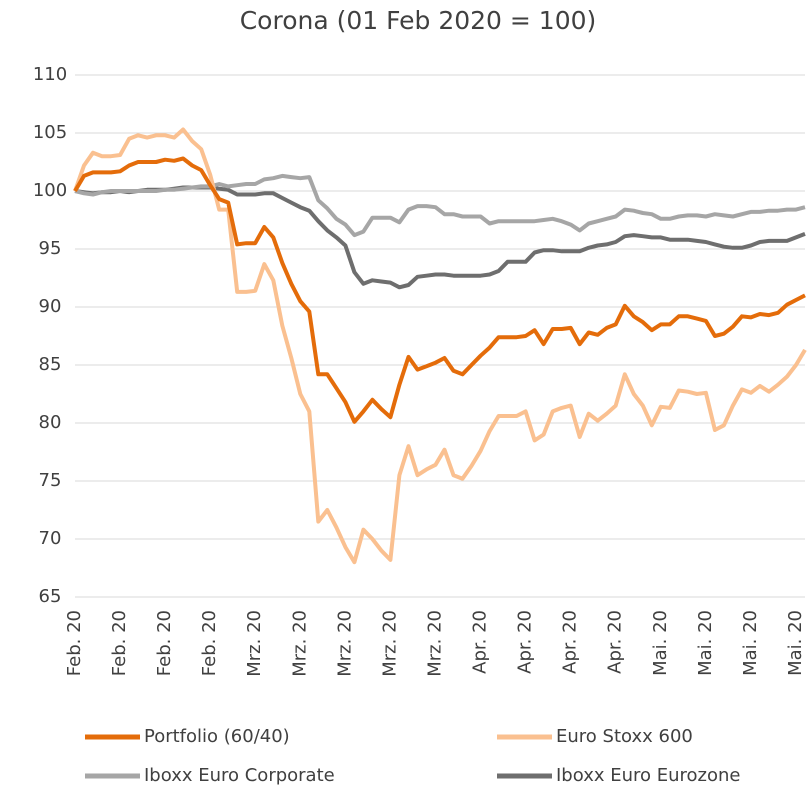  I want to click on y-tick-label: 70, so click(50, 538).